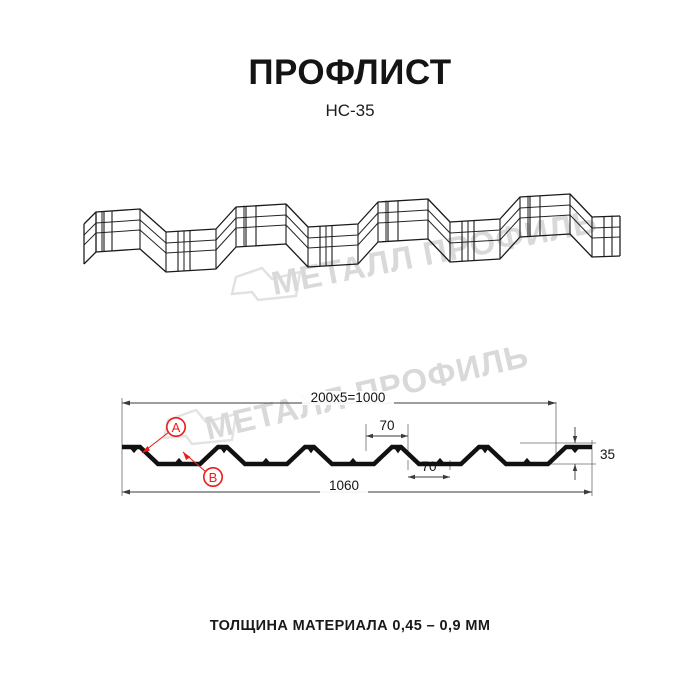 The image size is (700, 700). I want to click on dimension-top-flange, so click(387, 436).